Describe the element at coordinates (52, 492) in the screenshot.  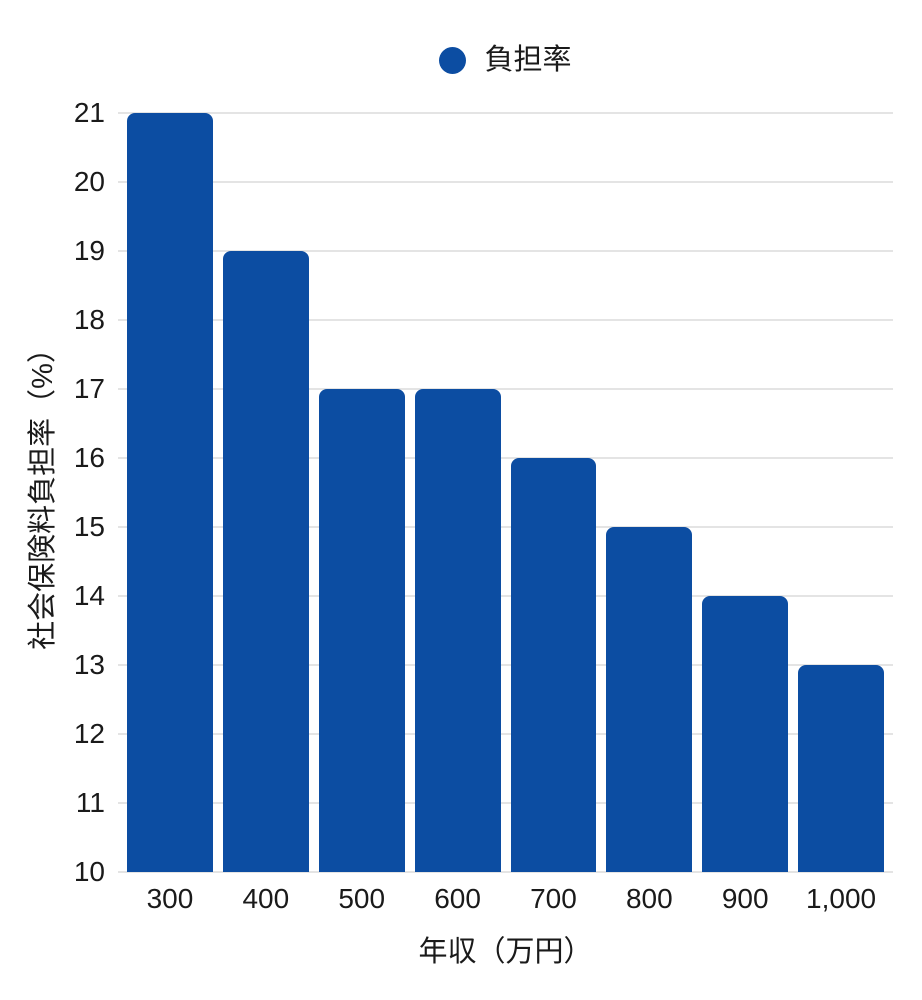
I see `y-axis-tick-labels: 10 11 12 13 14 15 16 17 18 19 20 21` at that location.